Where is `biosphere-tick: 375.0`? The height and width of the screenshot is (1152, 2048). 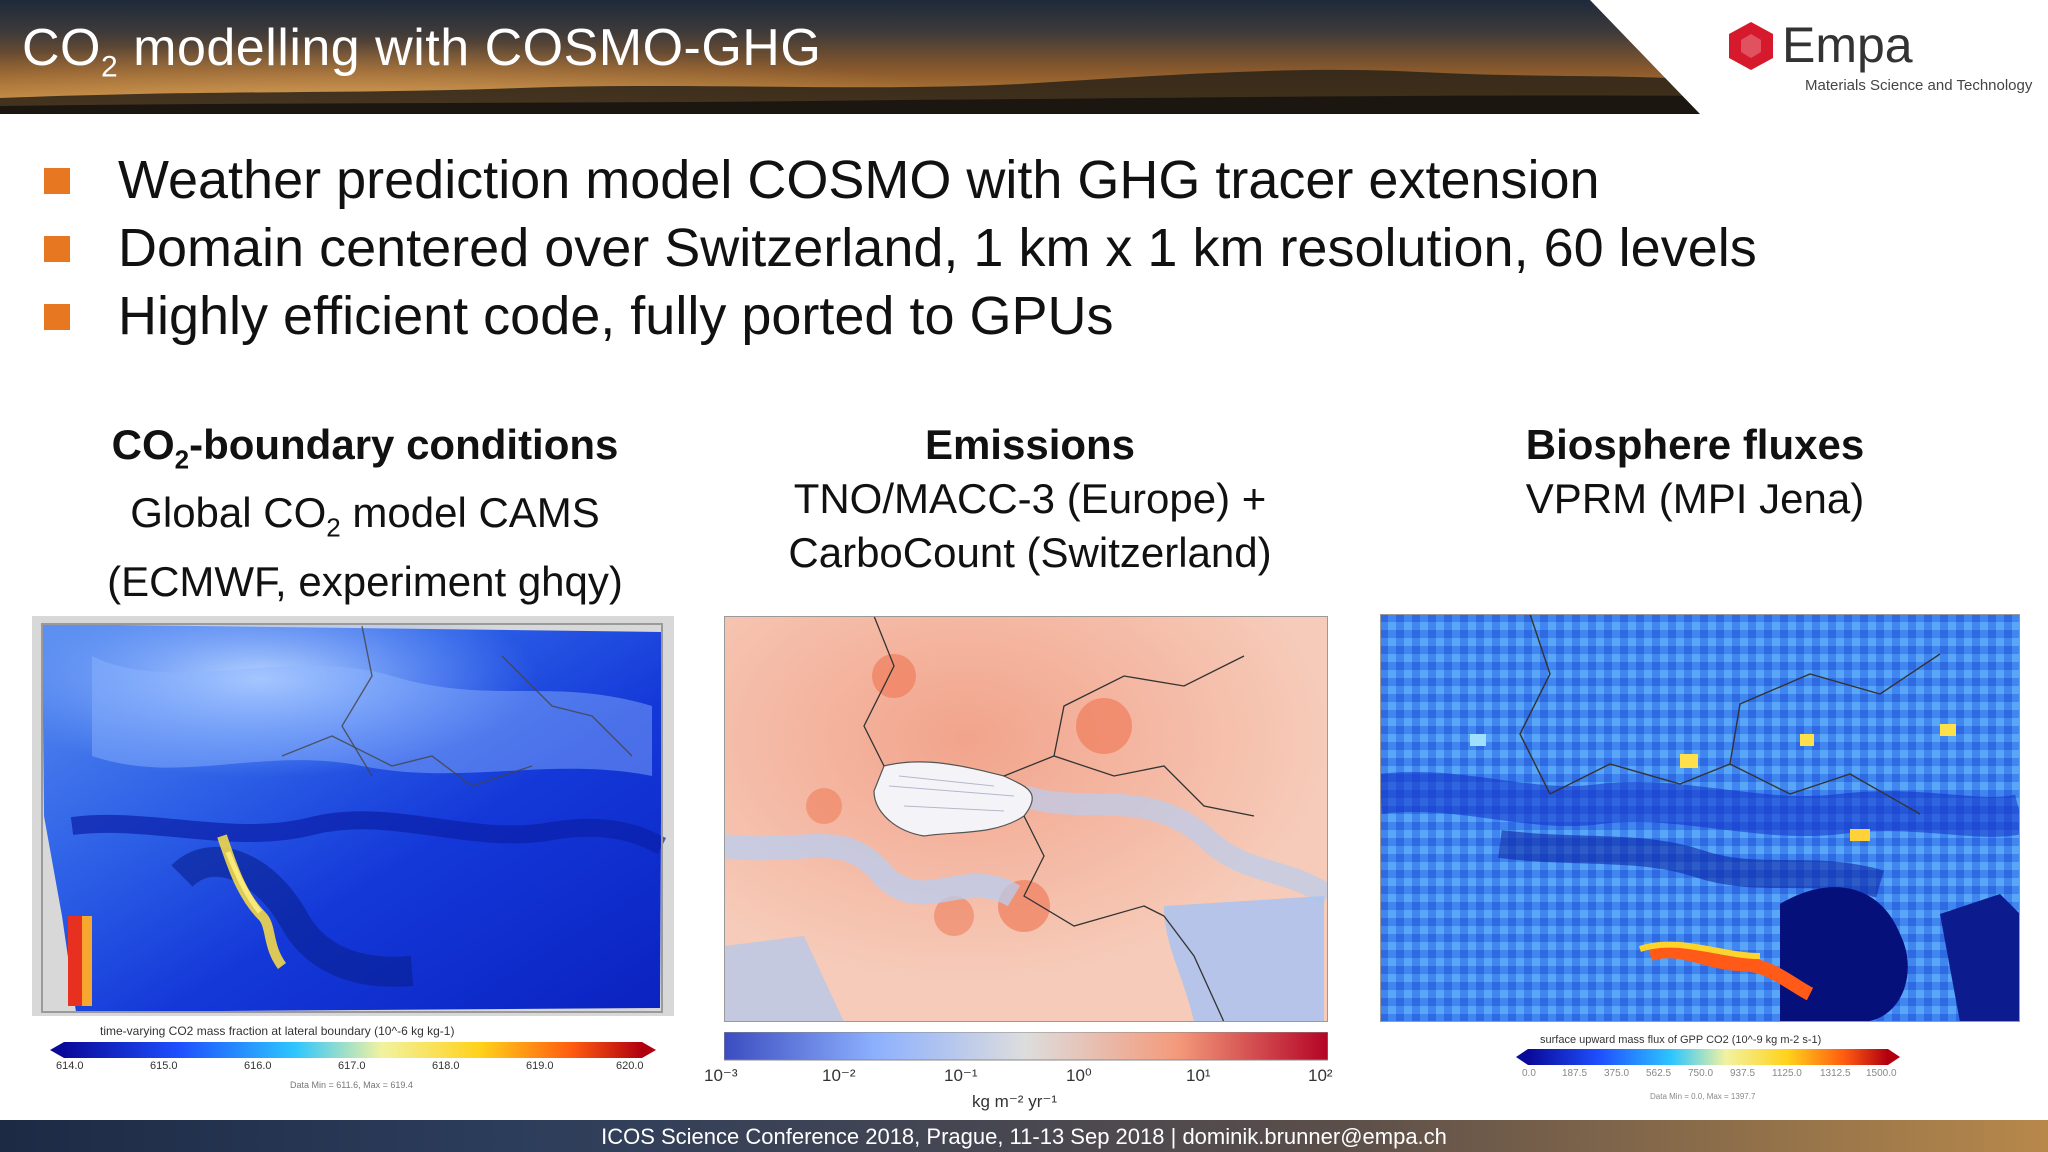
biosphere-tick: 375.0 is located at coordinates (1617, 1073).